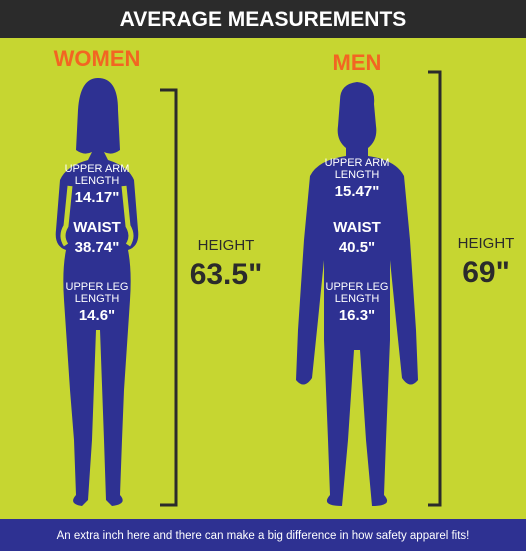 This screenshot has height=551, width=526. I want to click on measure-value: 40.5", so click(357, 247).